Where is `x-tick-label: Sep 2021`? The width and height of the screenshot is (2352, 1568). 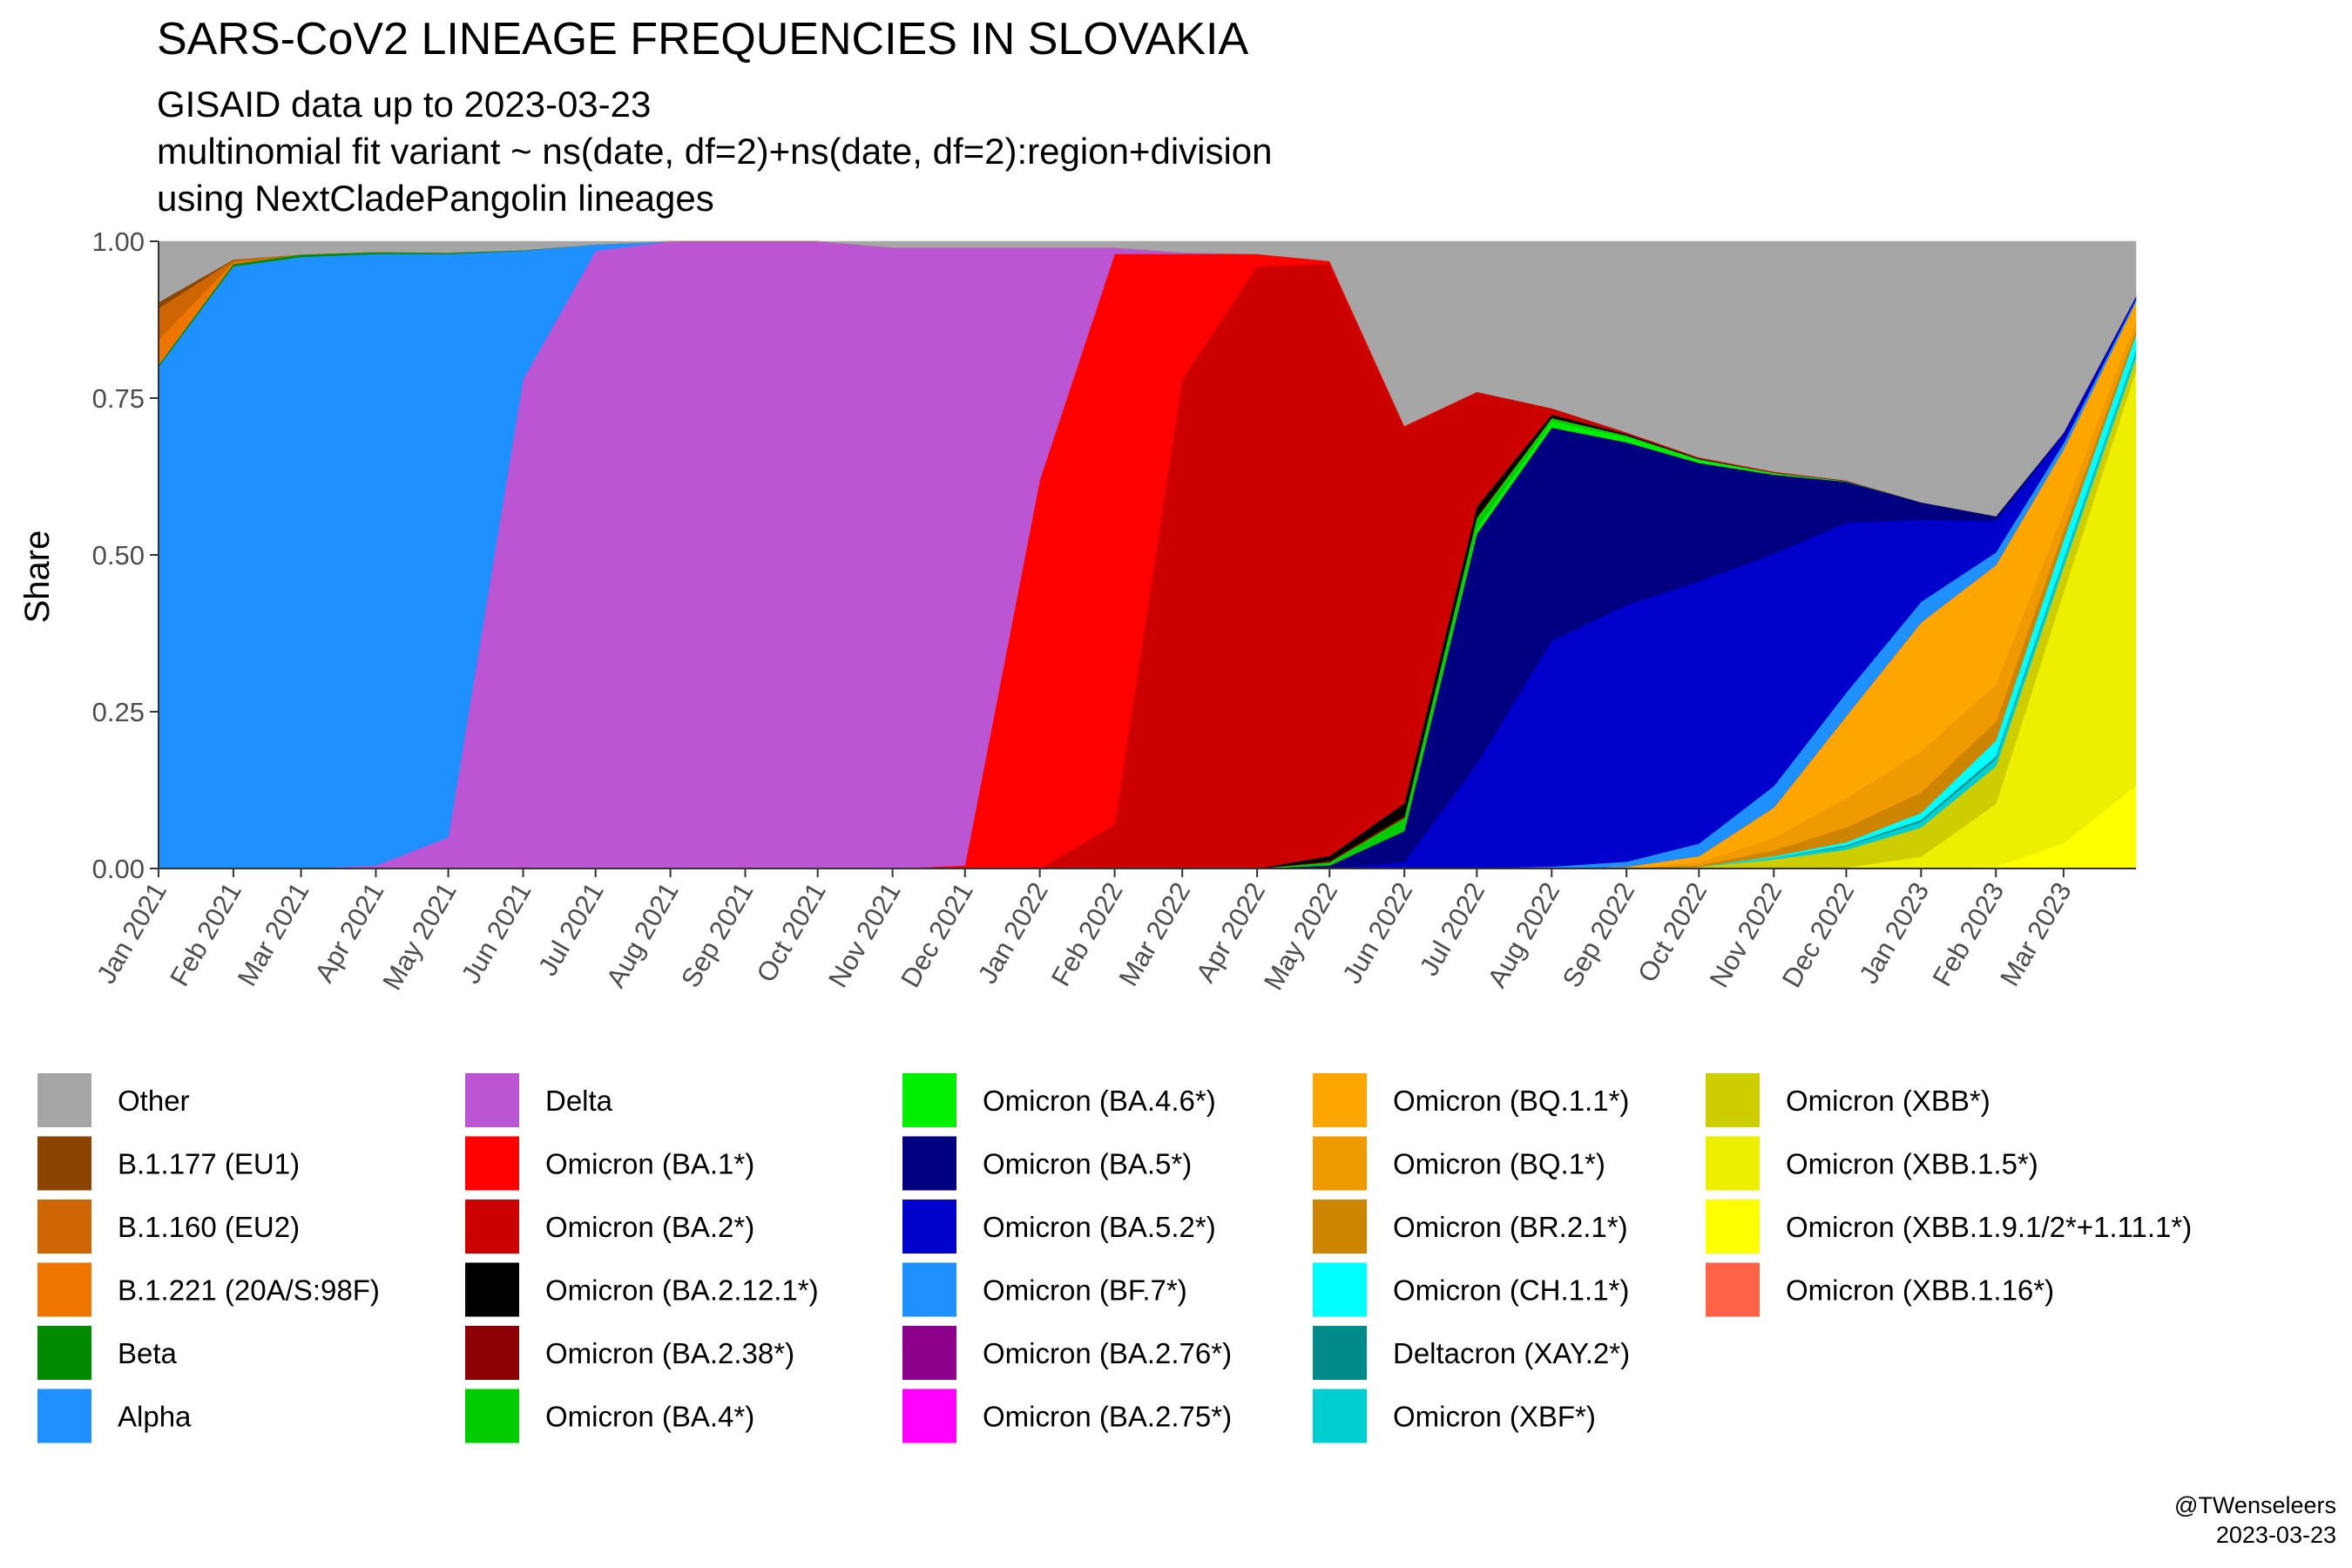
x-tick-label: Sep 2021 is located at coordinates (717, 935).